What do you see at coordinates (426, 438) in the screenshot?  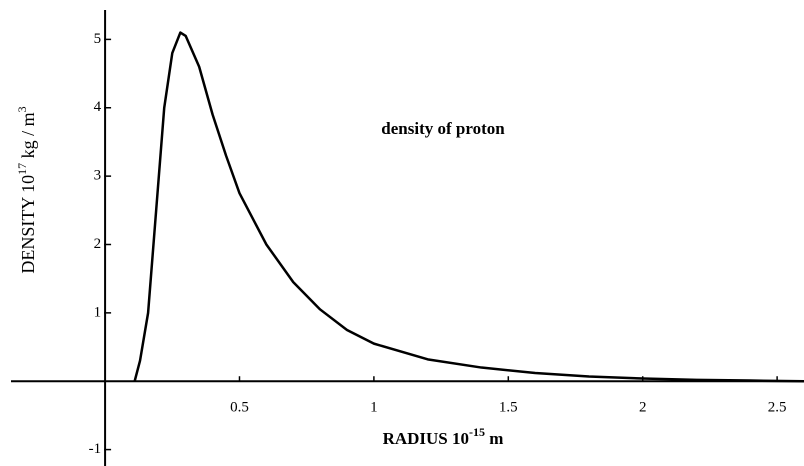 I see `x-label-part: RADIUS 10` at bounding box center [426, 438].